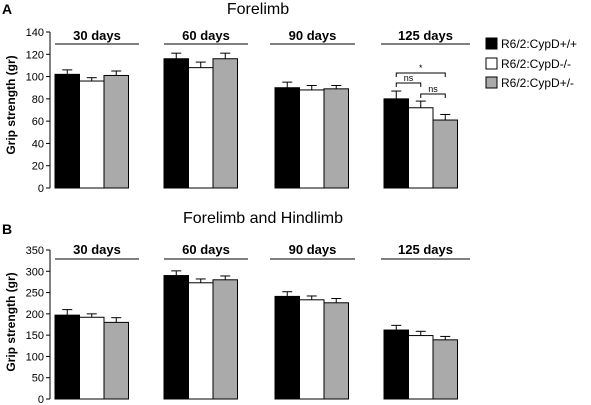 The height and width of the screenshot is (405, 591). Describe the element at coordinates (35, 315) in the screenshot. I see `y-tick-label: 200` at that location.